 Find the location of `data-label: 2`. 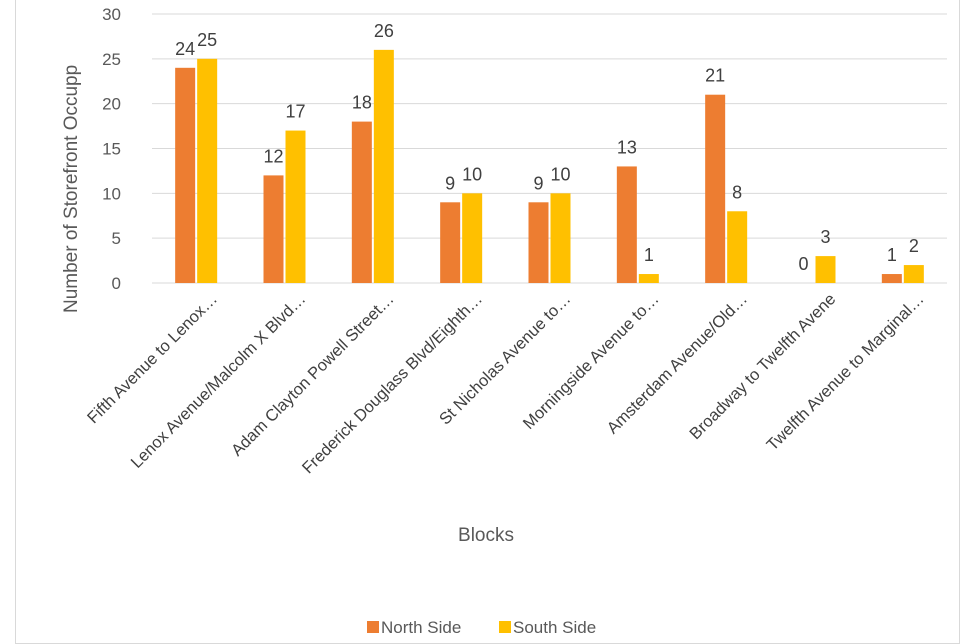

data-label: 2 is located at coordinates (914, 246).